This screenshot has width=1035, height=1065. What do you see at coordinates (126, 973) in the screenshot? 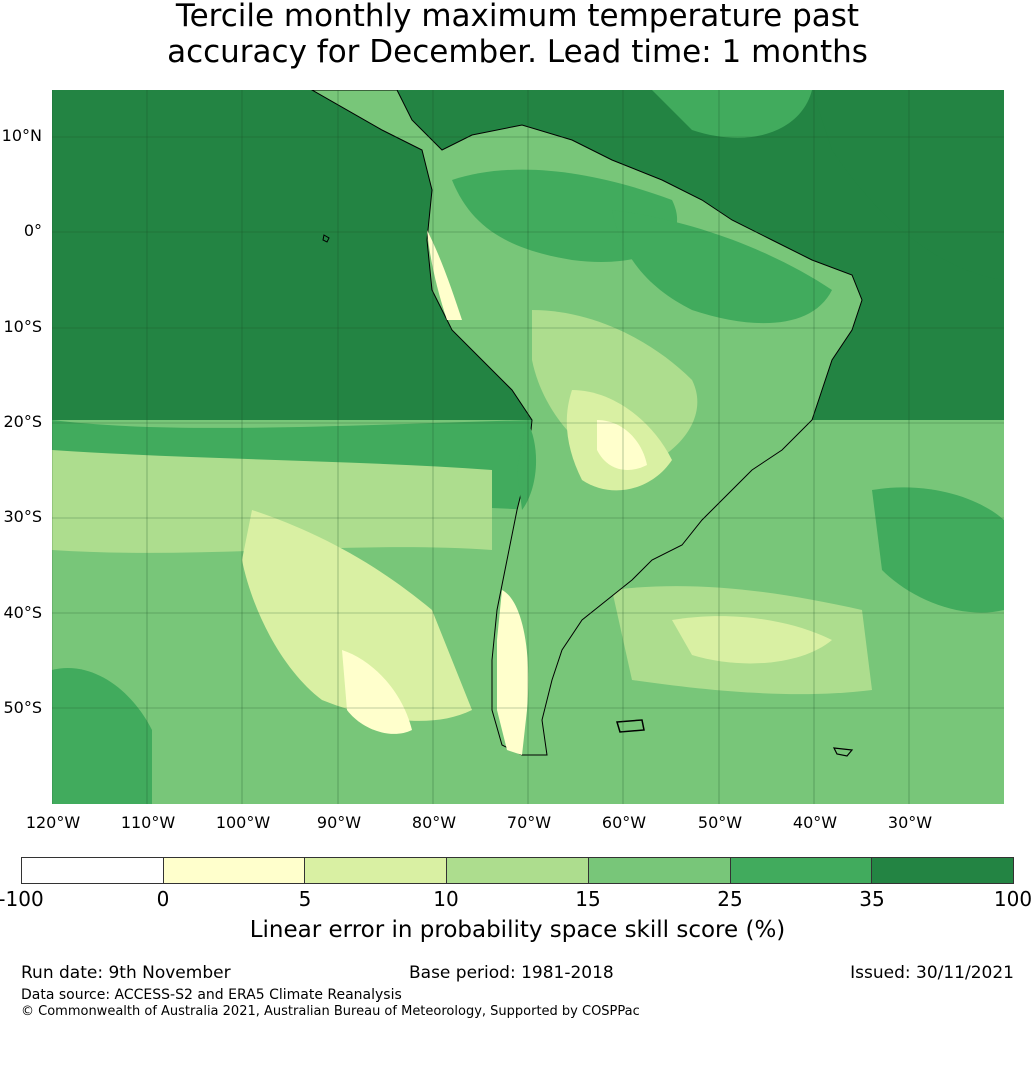
I see `run-date: Run date: 9th November` at bounding box center [126, 973].